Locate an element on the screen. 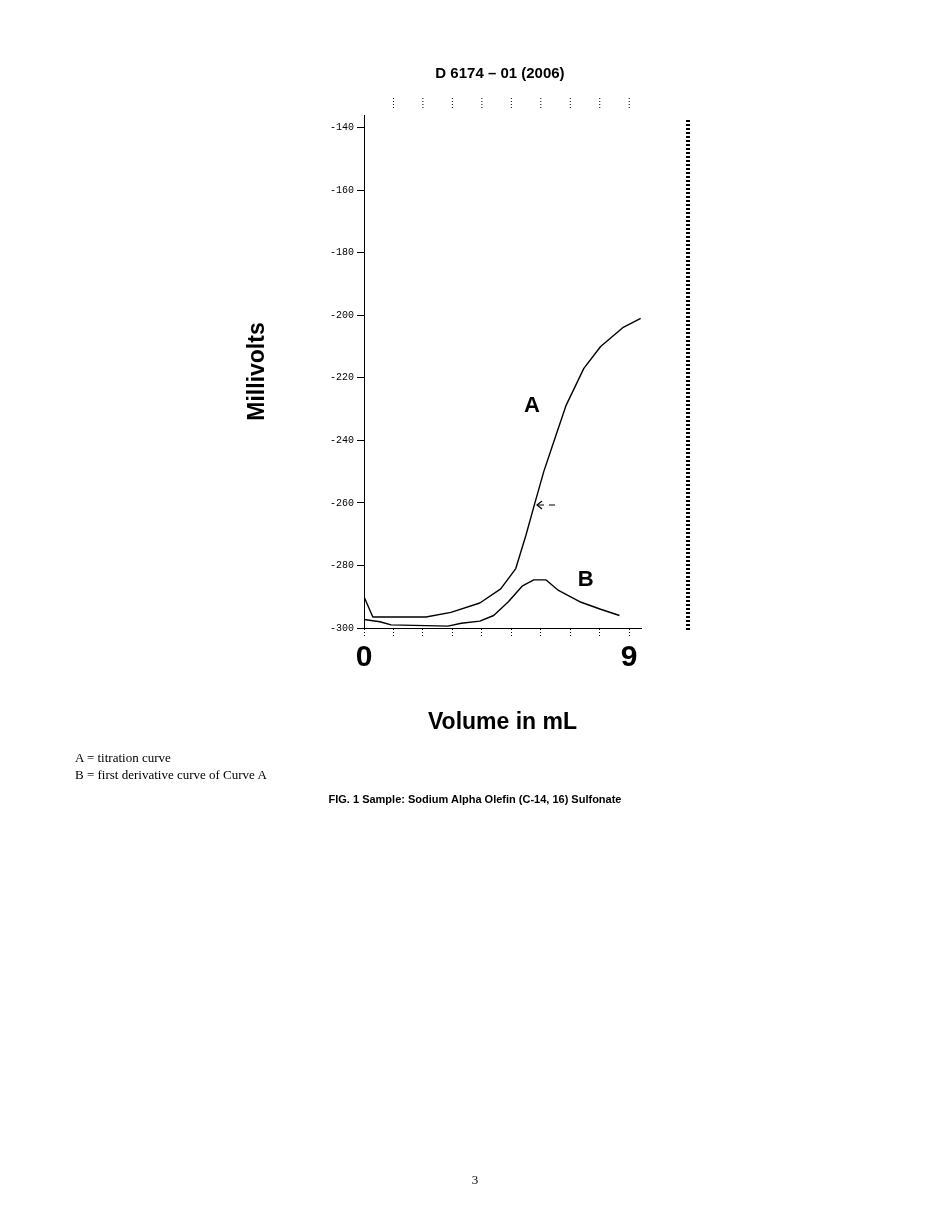  y-tick-label: -280 is located at coordinates (341, 566).